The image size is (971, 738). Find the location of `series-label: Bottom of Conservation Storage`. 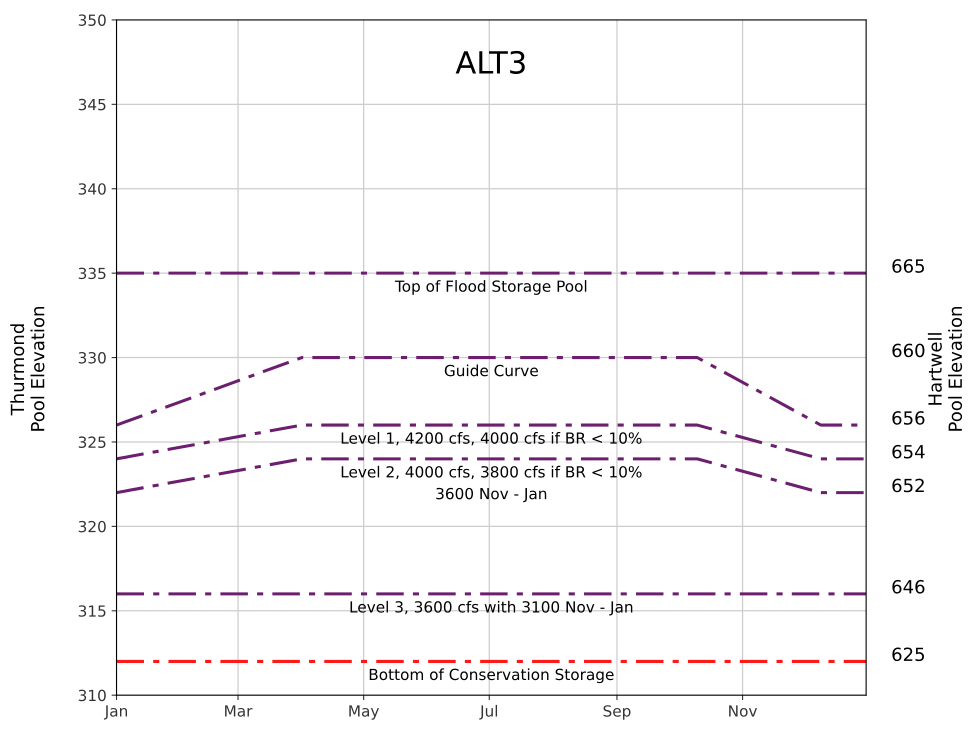

series-label: Bottom of Conservation Storage is located at coordinates (492, 676).